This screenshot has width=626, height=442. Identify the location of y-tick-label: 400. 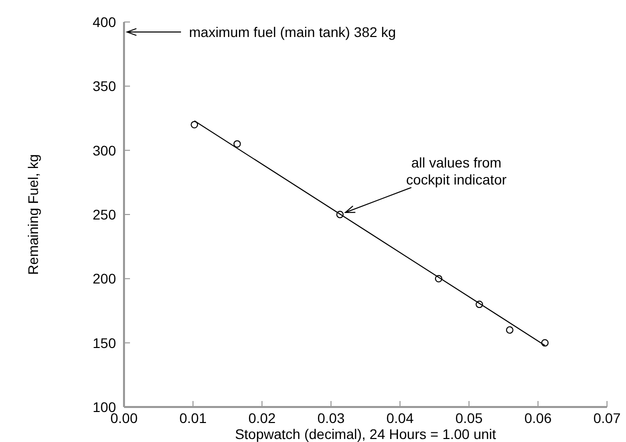
(104, 22).